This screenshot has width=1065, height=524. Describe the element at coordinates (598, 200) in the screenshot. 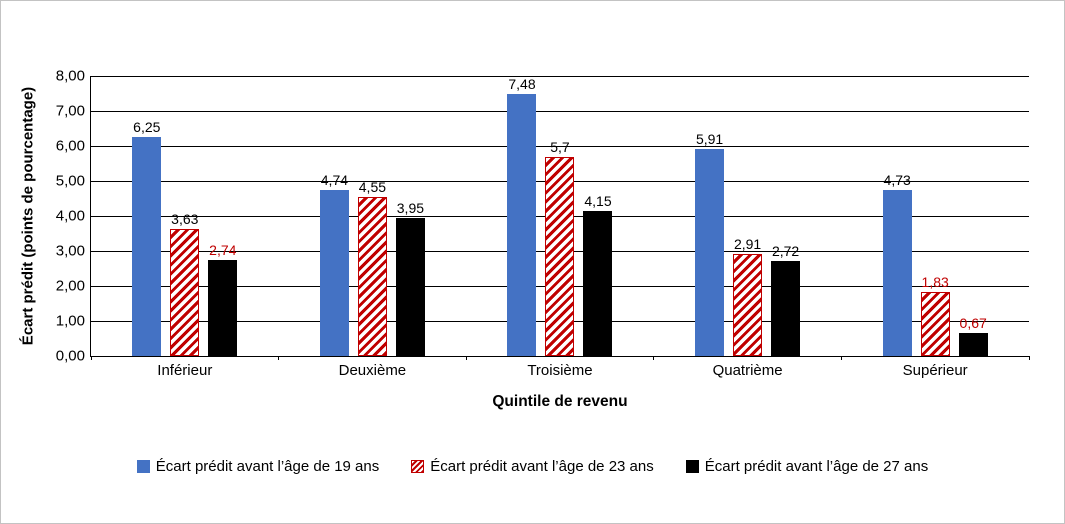

I see `bar-value-label: 4,15` at that location.